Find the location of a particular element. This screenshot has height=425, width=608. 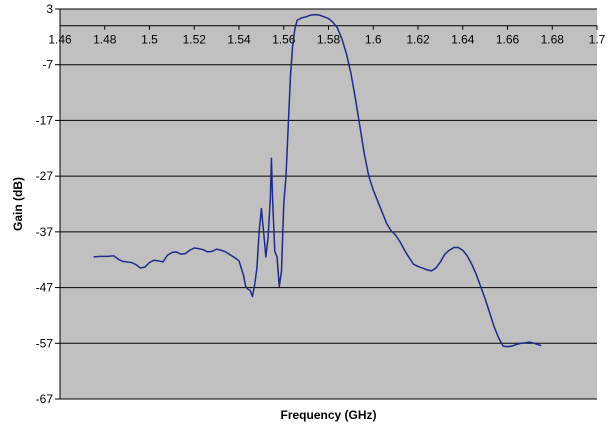

y-tick-label: 3 is located at coordinates (49, 9).